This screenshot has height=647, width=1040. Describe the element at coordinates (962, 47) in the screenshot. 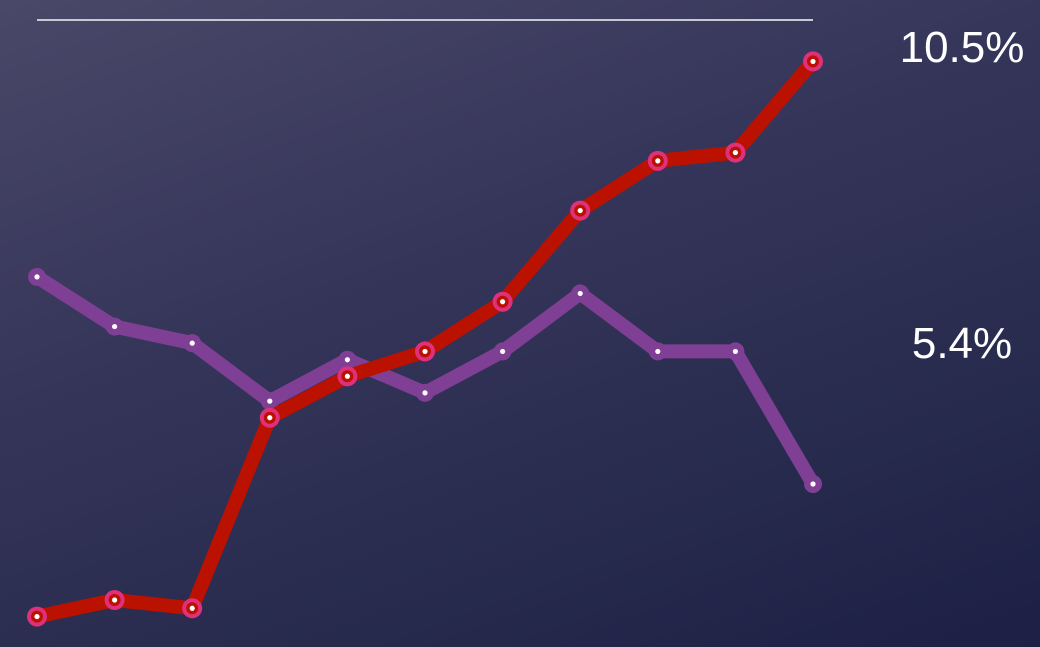

I see `series-1-end-label: 10.5%` at that location.